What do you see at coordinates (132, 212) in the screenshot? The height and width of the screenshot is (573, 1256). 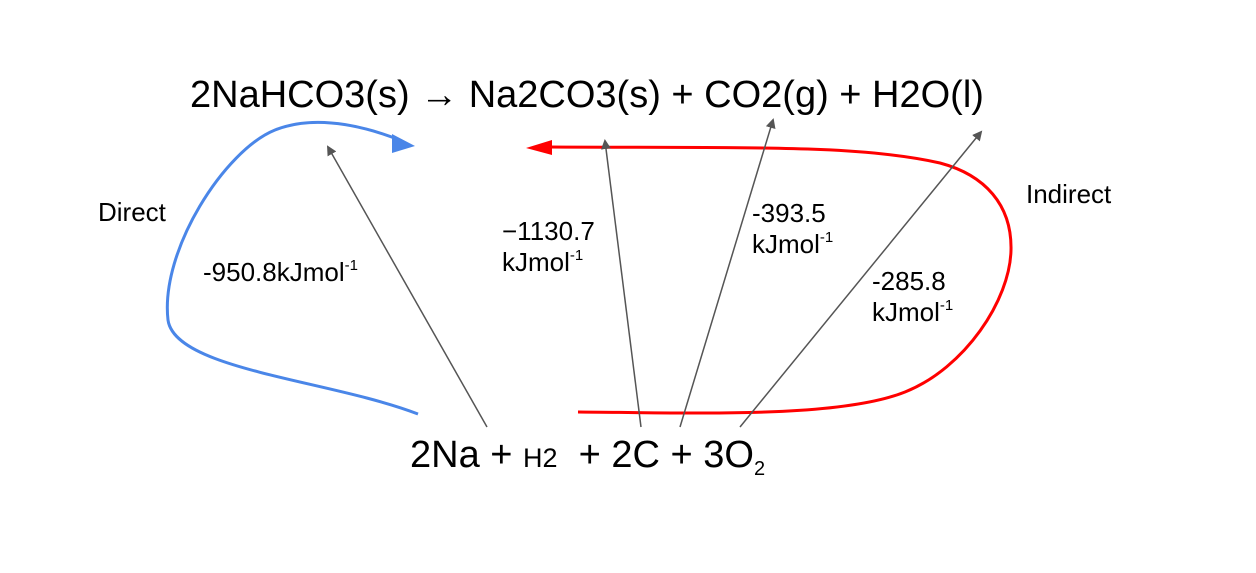 I see `direct-label: Direct` at bounding box center [132, 212].